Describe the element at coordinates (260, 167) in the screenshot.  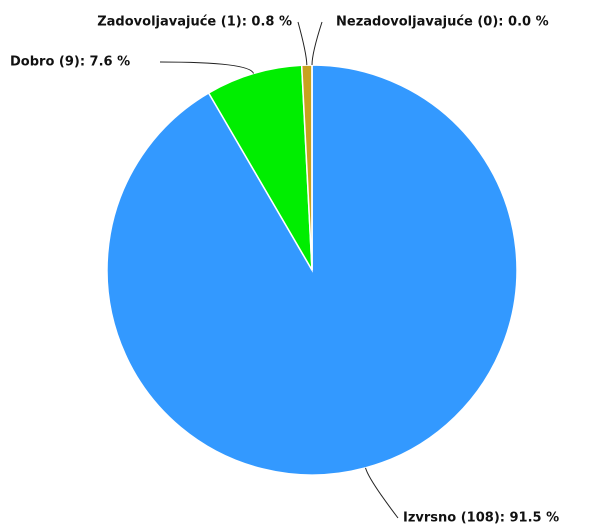
I see `pie-slice` at that location.